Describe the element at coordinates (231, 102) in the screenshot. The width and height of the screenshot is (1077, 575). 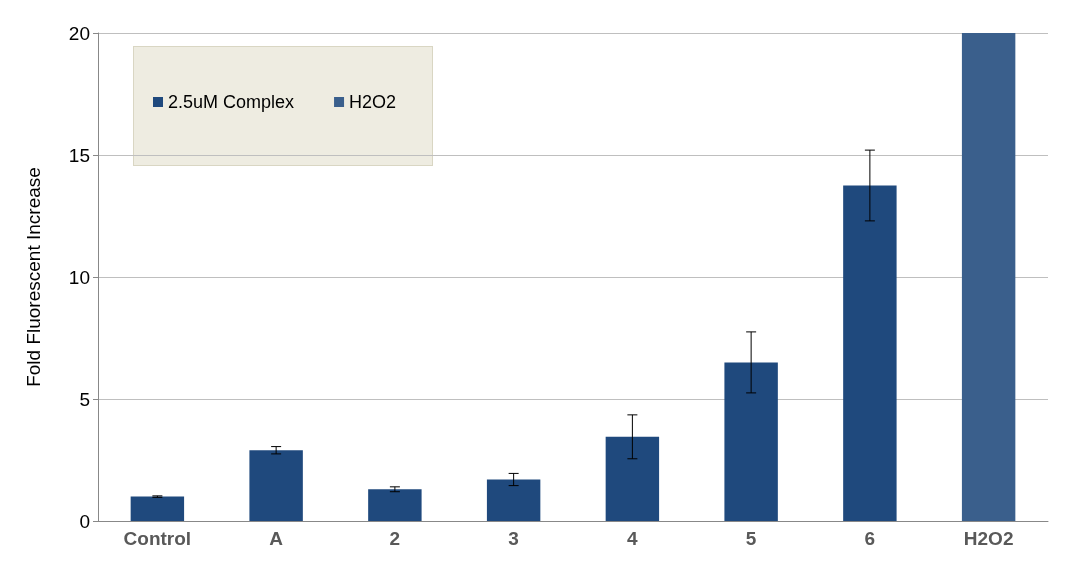
I see `legend-label: 2.5uM Complex` at that location.